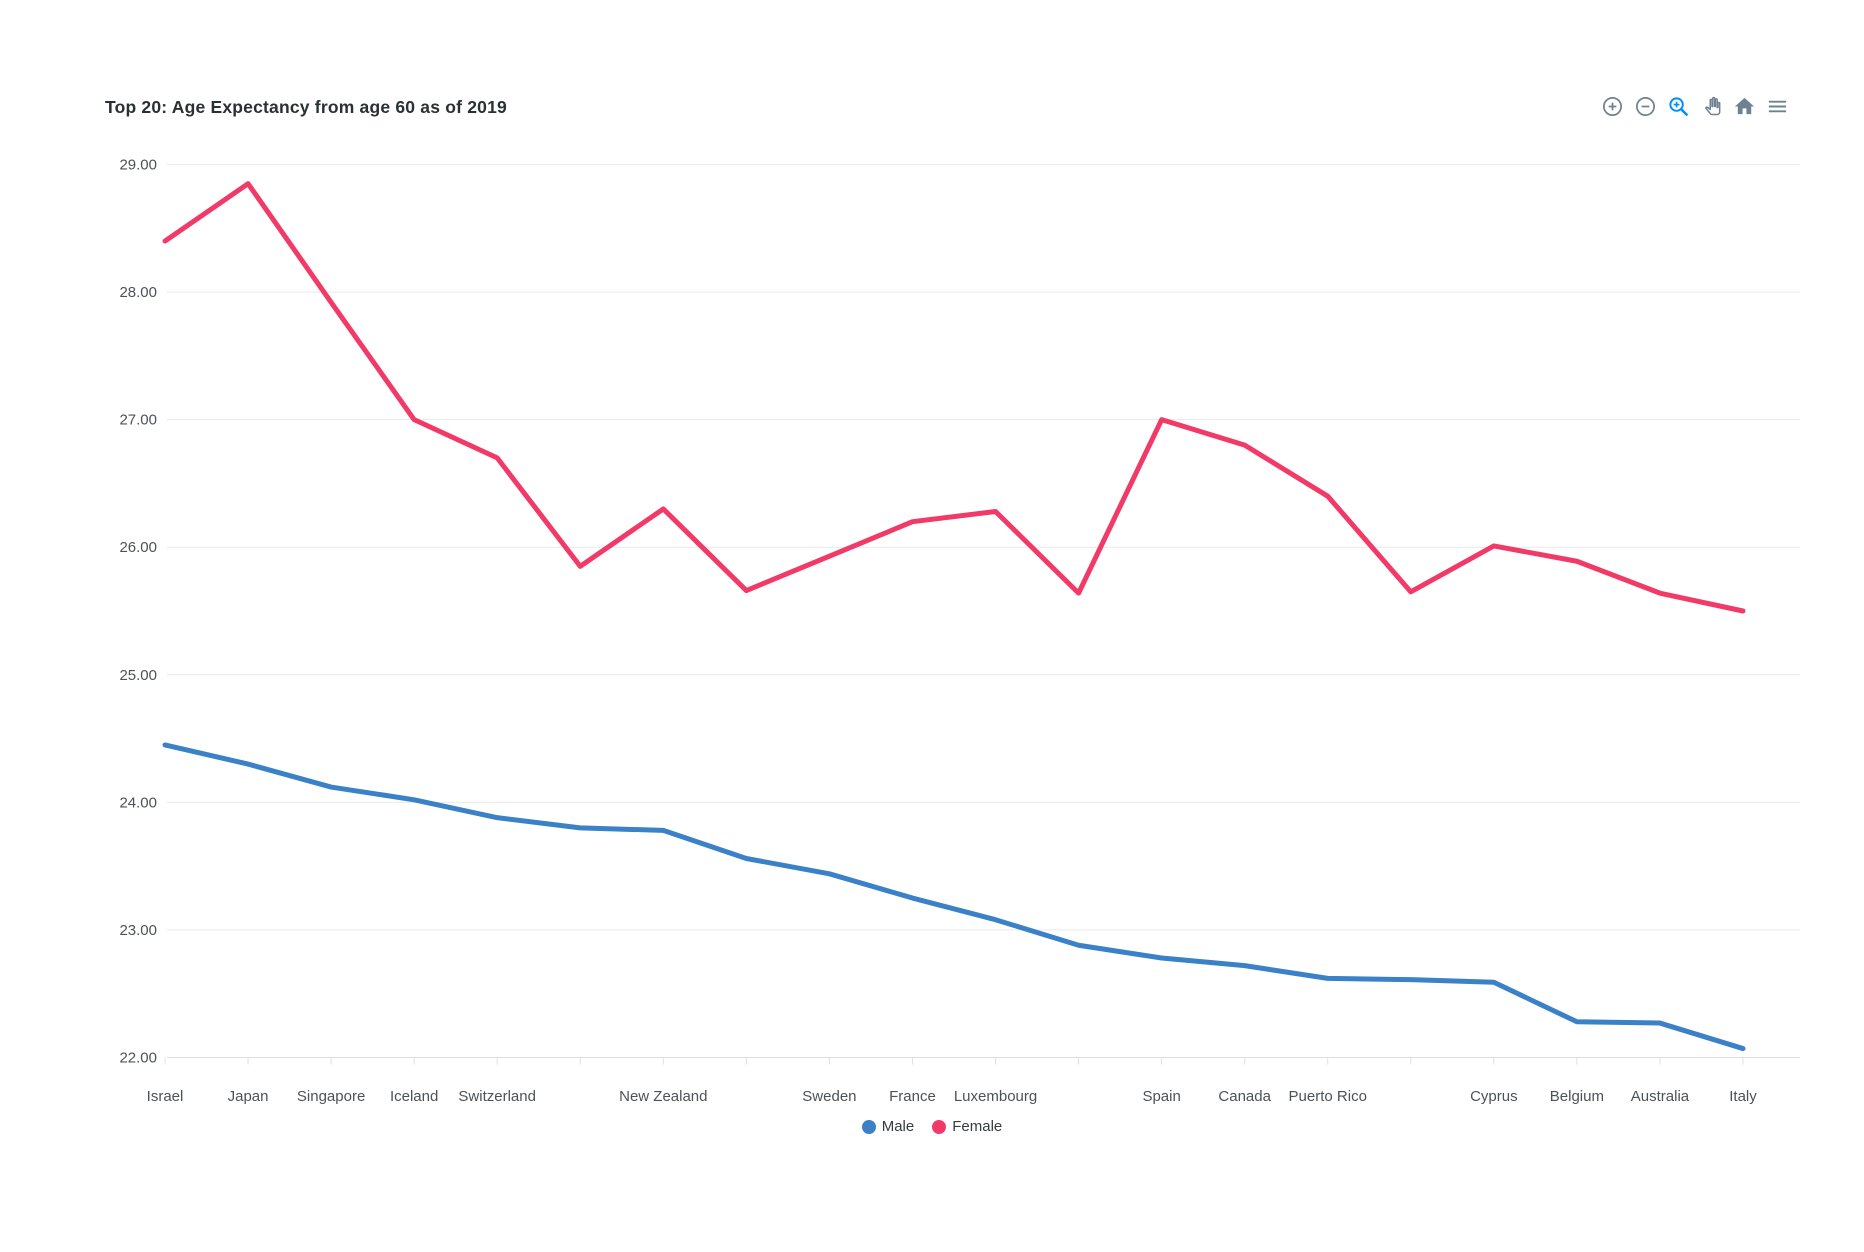  Describe the element at coordinates (497, 1096) in the screenshot. I see `x-axis-label-switzerland: Switzerland` at that location.